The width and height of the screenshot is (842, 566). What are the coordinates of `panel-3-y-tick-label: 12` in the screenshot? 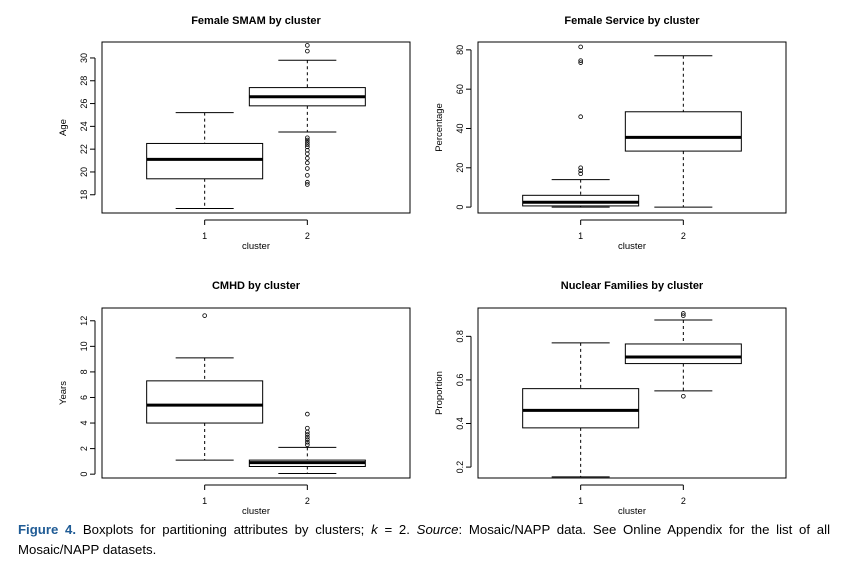 It's located at (84, 321).